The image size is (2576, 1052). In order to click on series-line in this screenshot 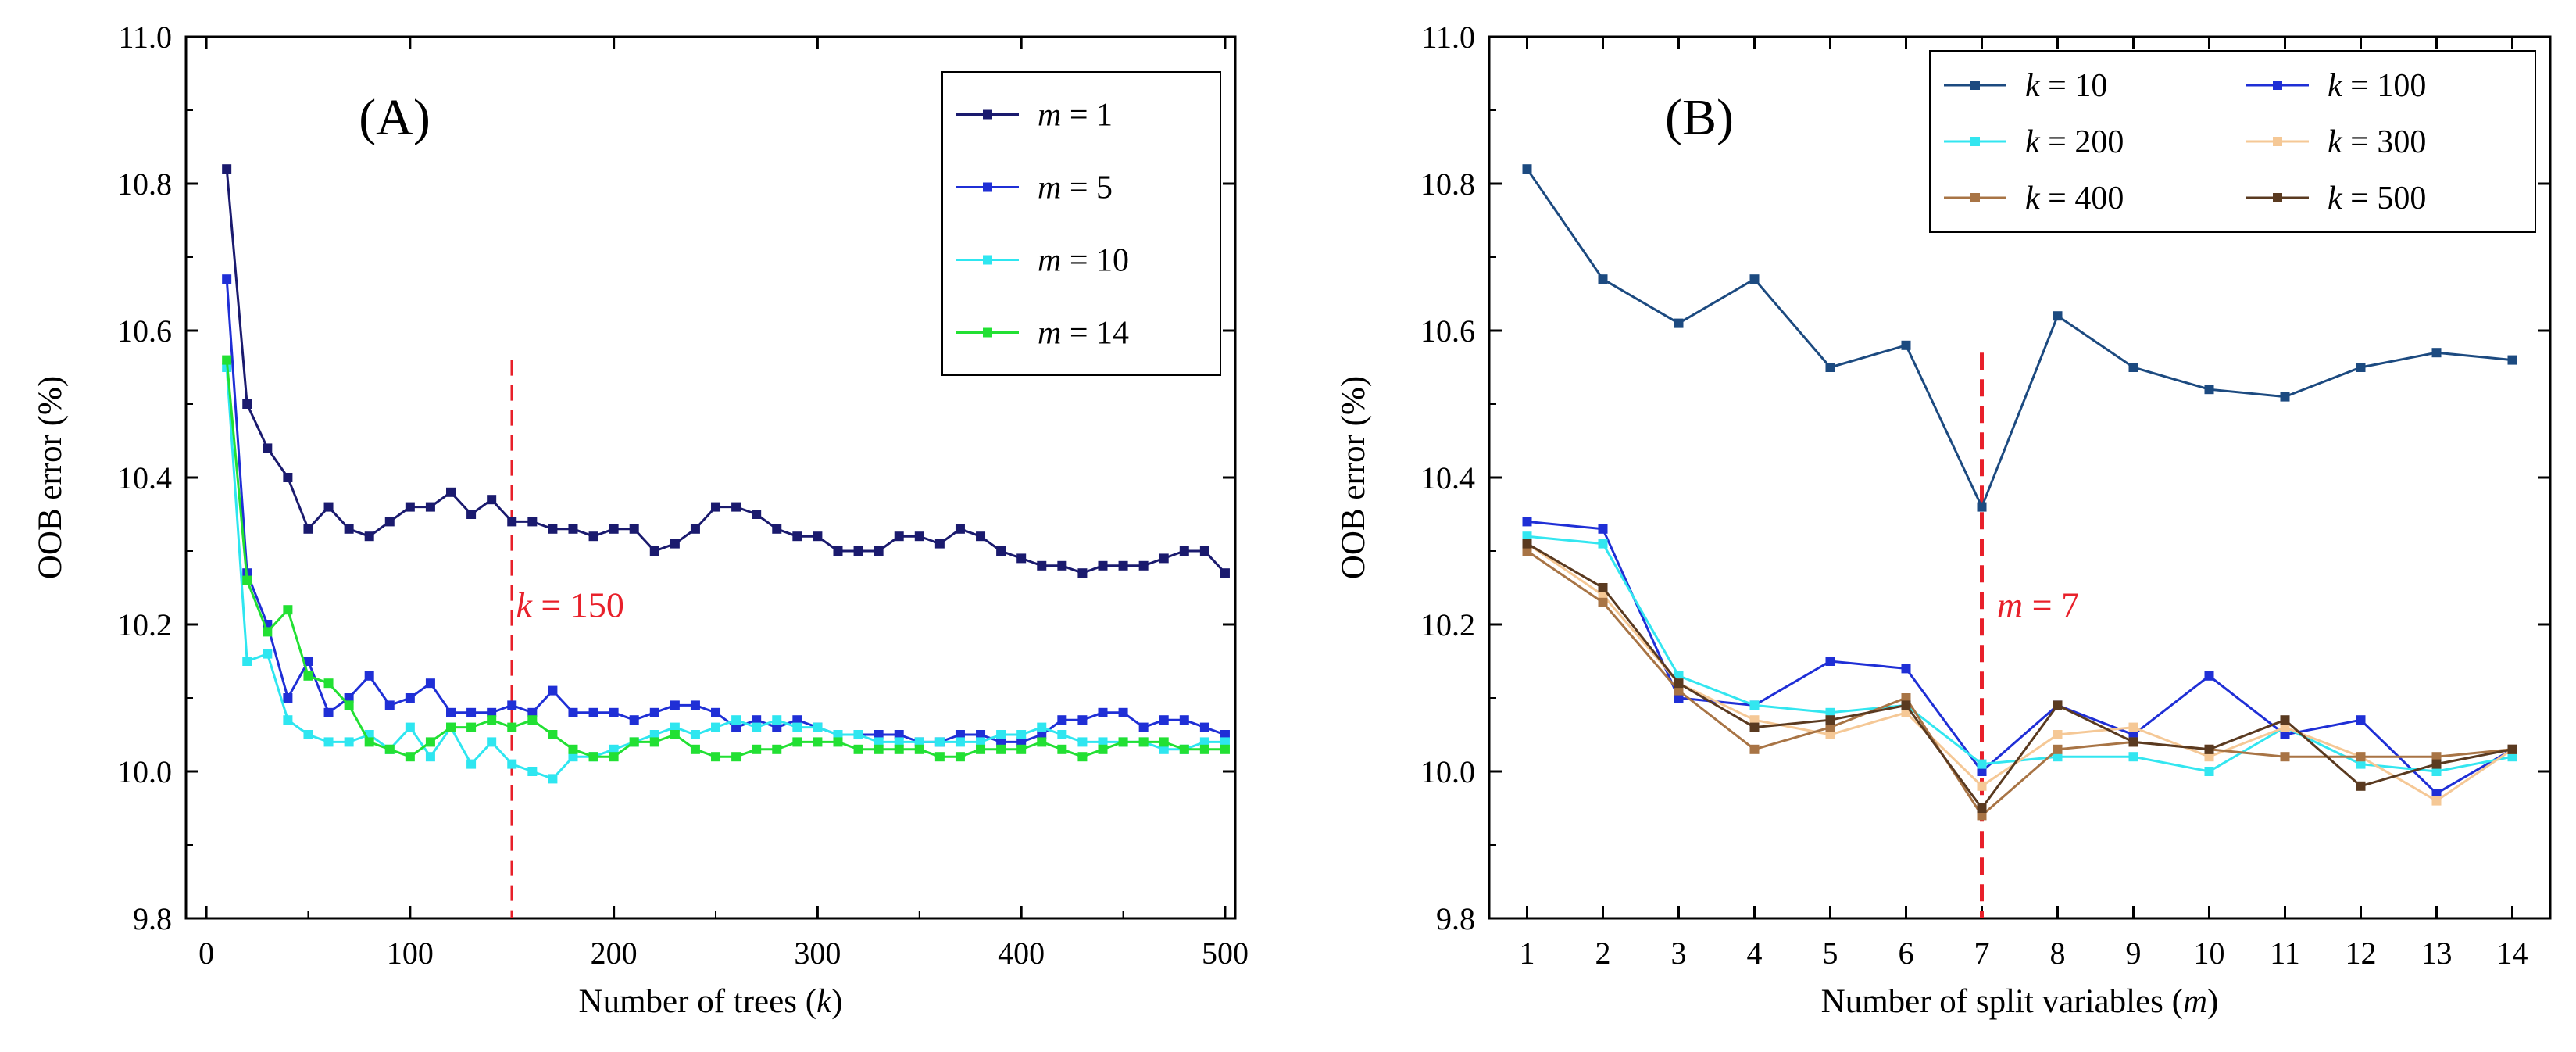, I will do `click(2020, 339)`.